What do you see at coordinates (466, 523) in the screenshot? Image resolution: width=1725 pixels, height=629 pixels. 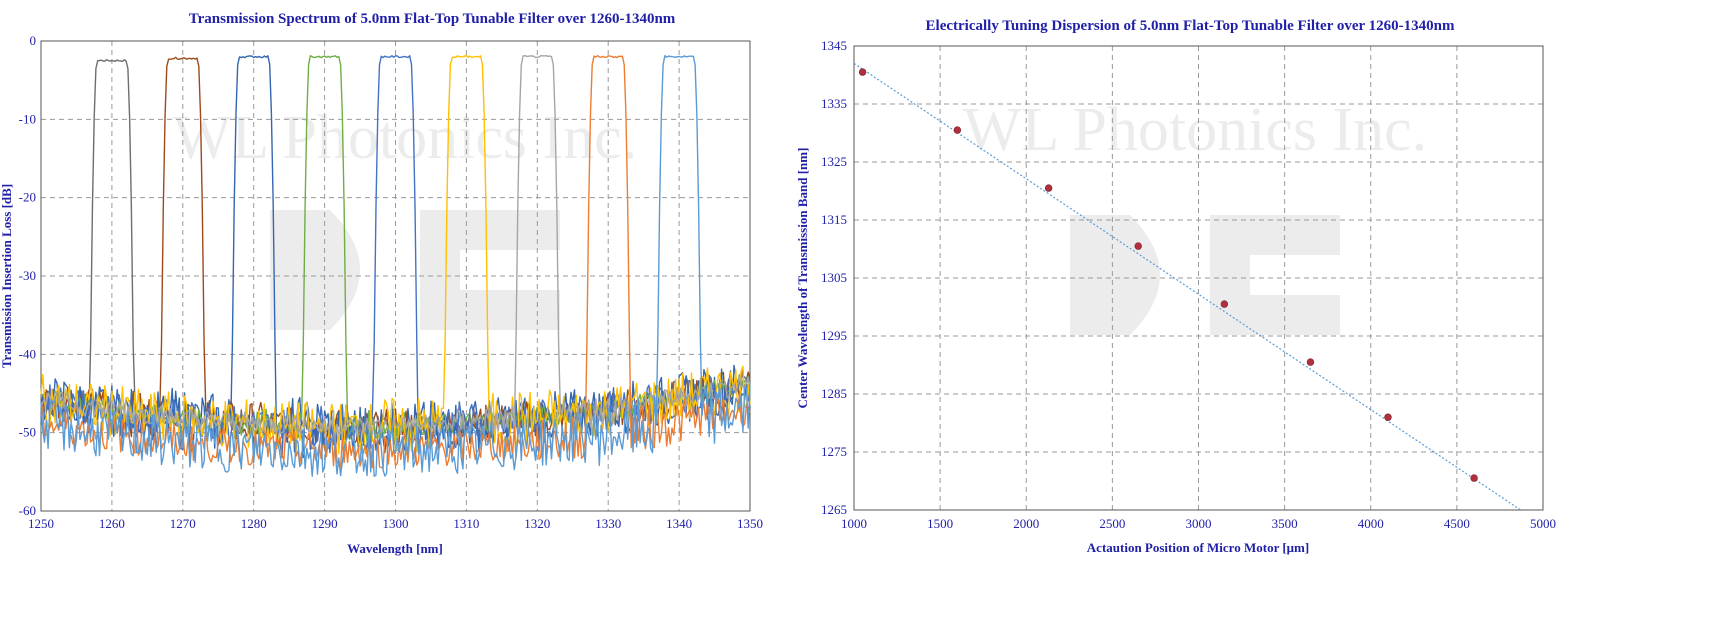 I see `chart1-x-tick: 1310` at bounding box center [466, 523].